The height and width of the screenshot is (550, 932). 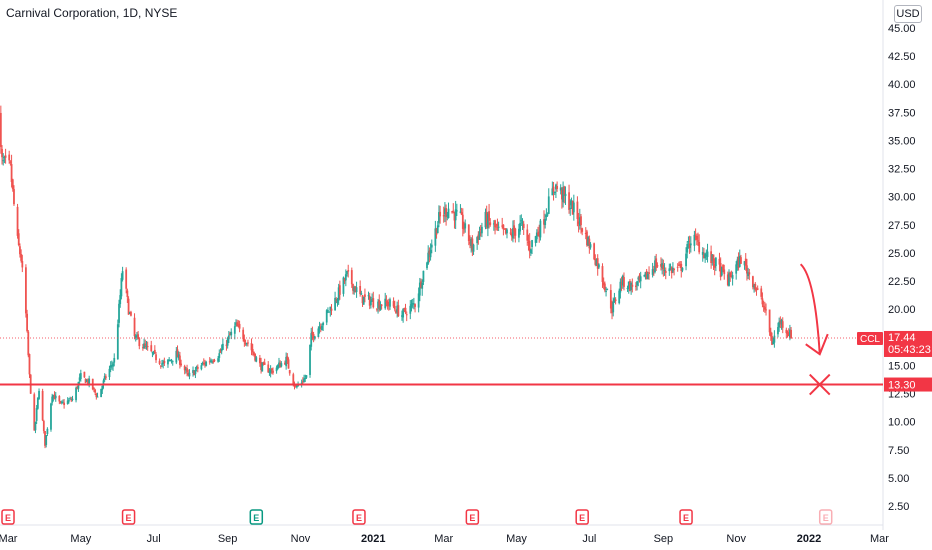 I want to click on last-price-badge, so click(x=908, y=343).